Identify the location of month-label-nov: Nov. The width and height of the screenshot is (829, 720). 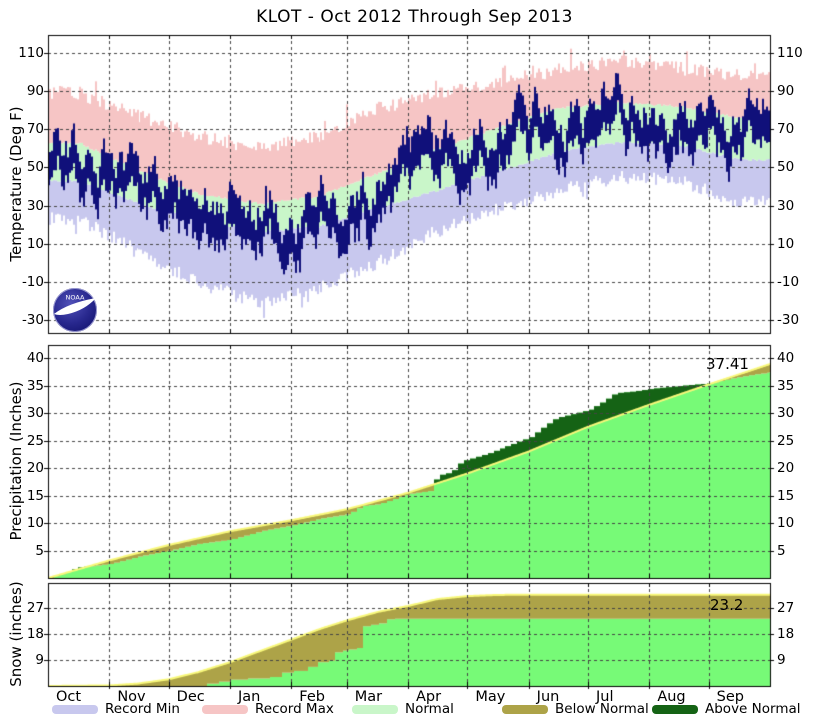
(131, 697).